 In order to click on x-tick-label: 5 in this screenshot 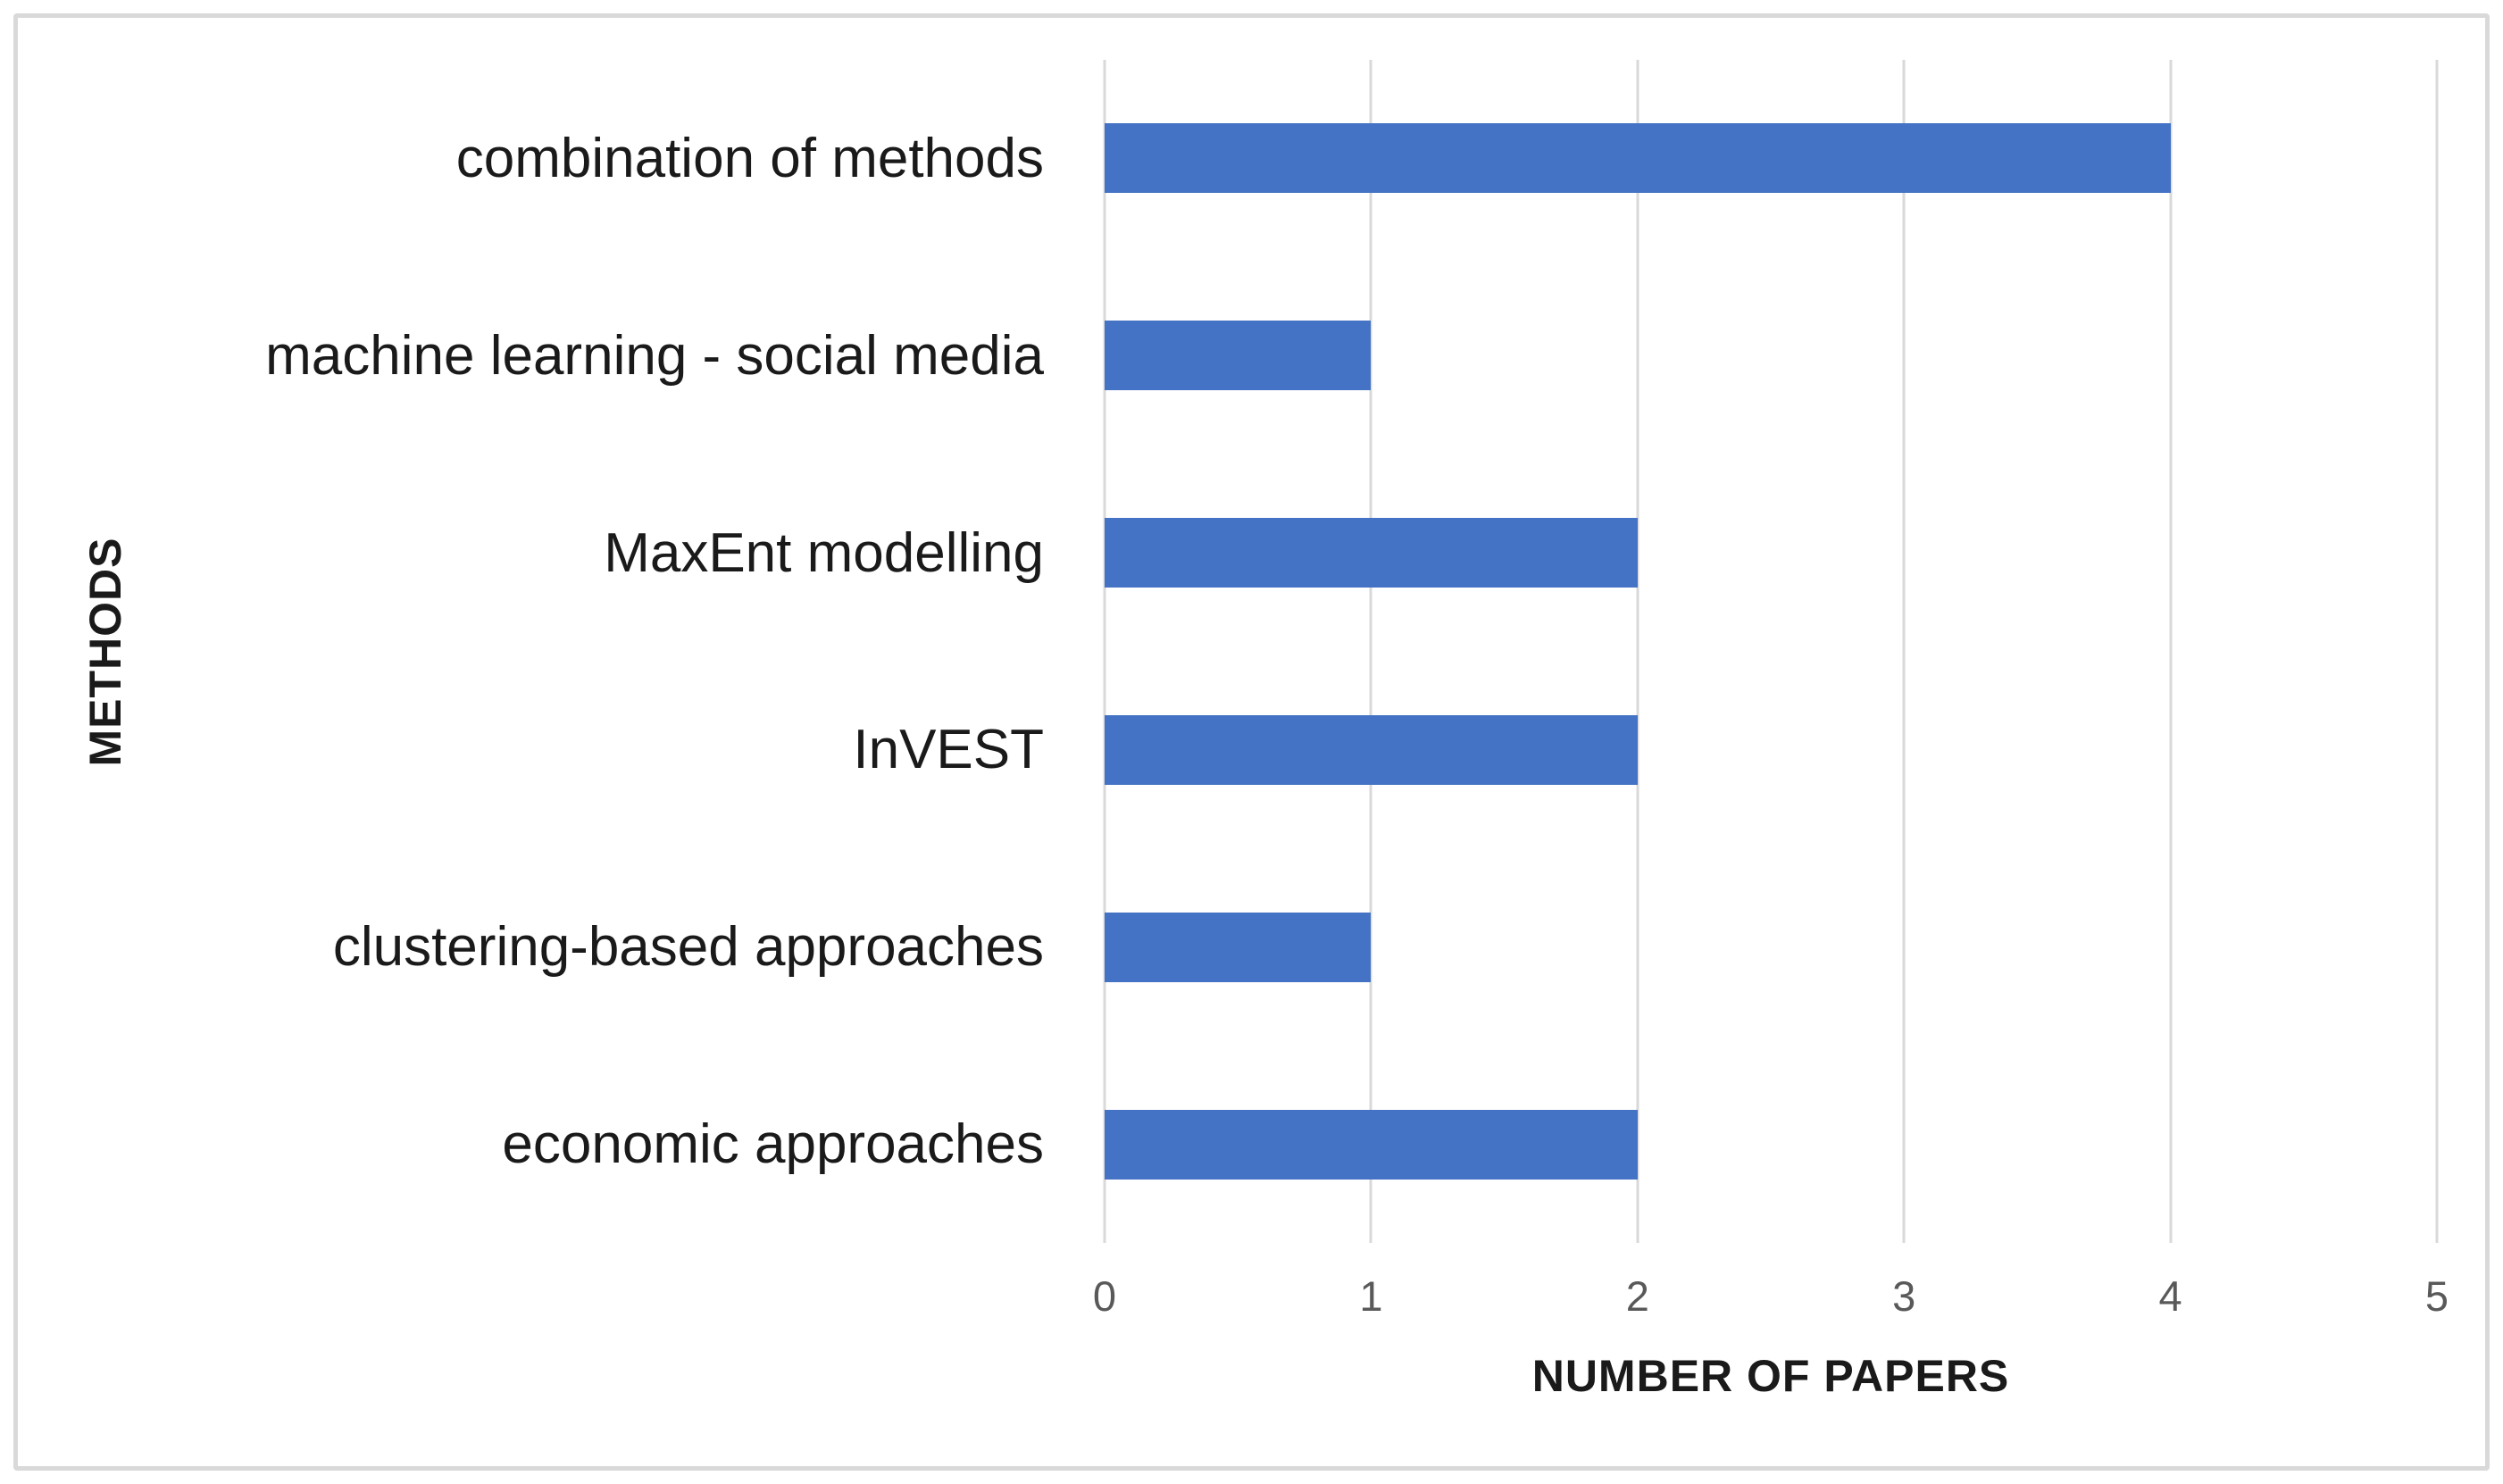, I will do `click(2437, 1296)`.